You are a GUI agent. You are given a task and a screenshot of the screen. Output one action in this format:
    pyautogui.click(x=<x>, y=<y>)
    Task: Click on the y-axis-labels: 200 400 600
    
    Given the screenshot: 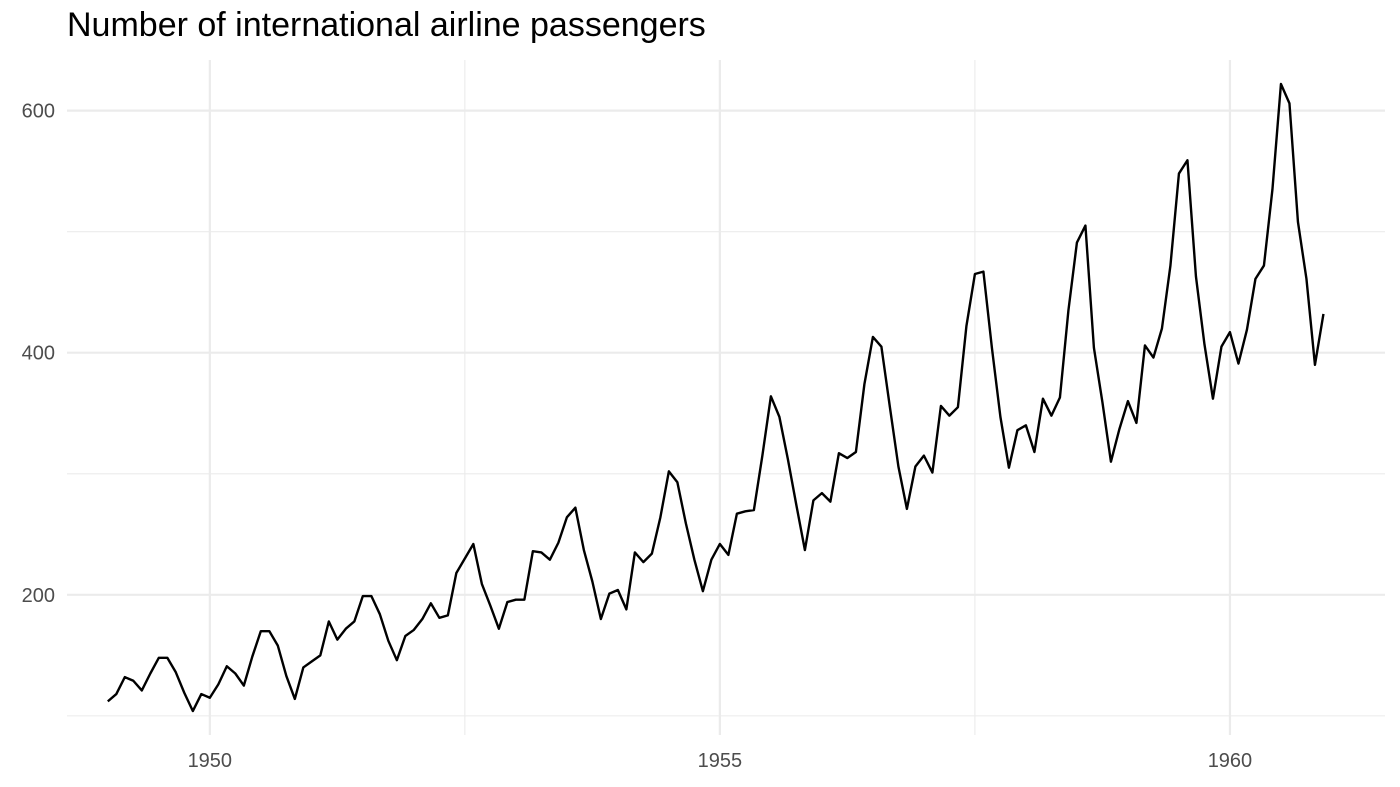 What is the action you would take?
    pyautogui.click(x=38, y=354)
    